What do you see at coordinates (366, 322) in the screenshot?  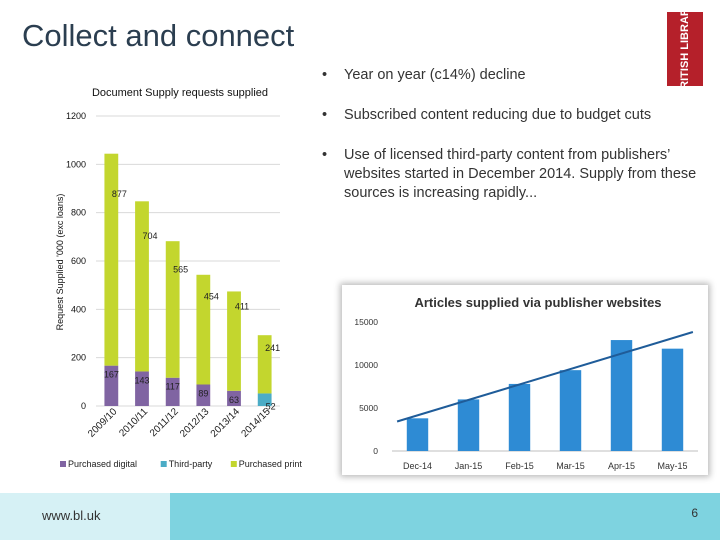 I see `y-tick-label: 15000` at bounding box center [366, 322].